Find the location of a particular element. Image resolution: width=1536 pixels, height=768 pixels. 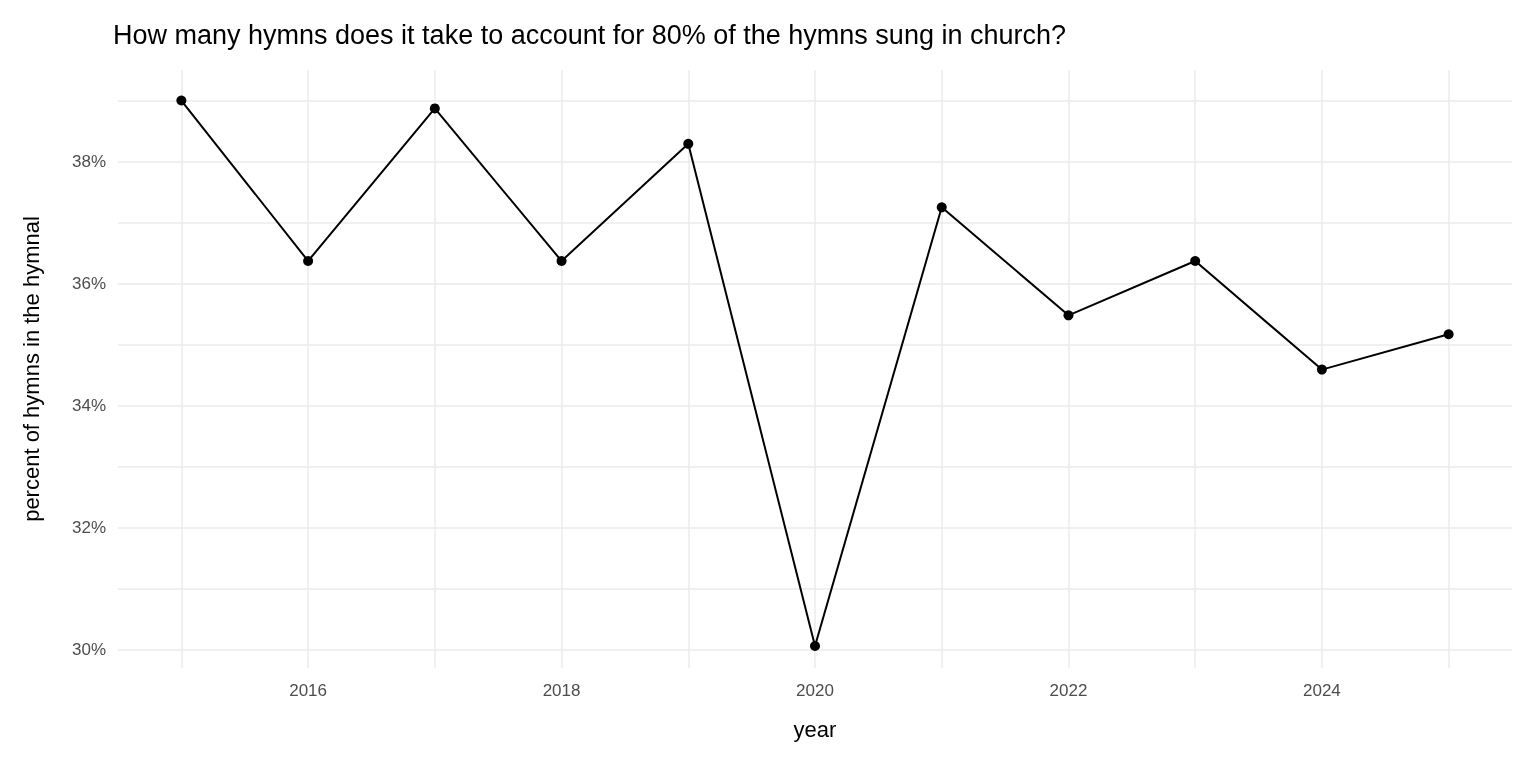

y-tick-label: 32% is located at coordinates (88, 528).